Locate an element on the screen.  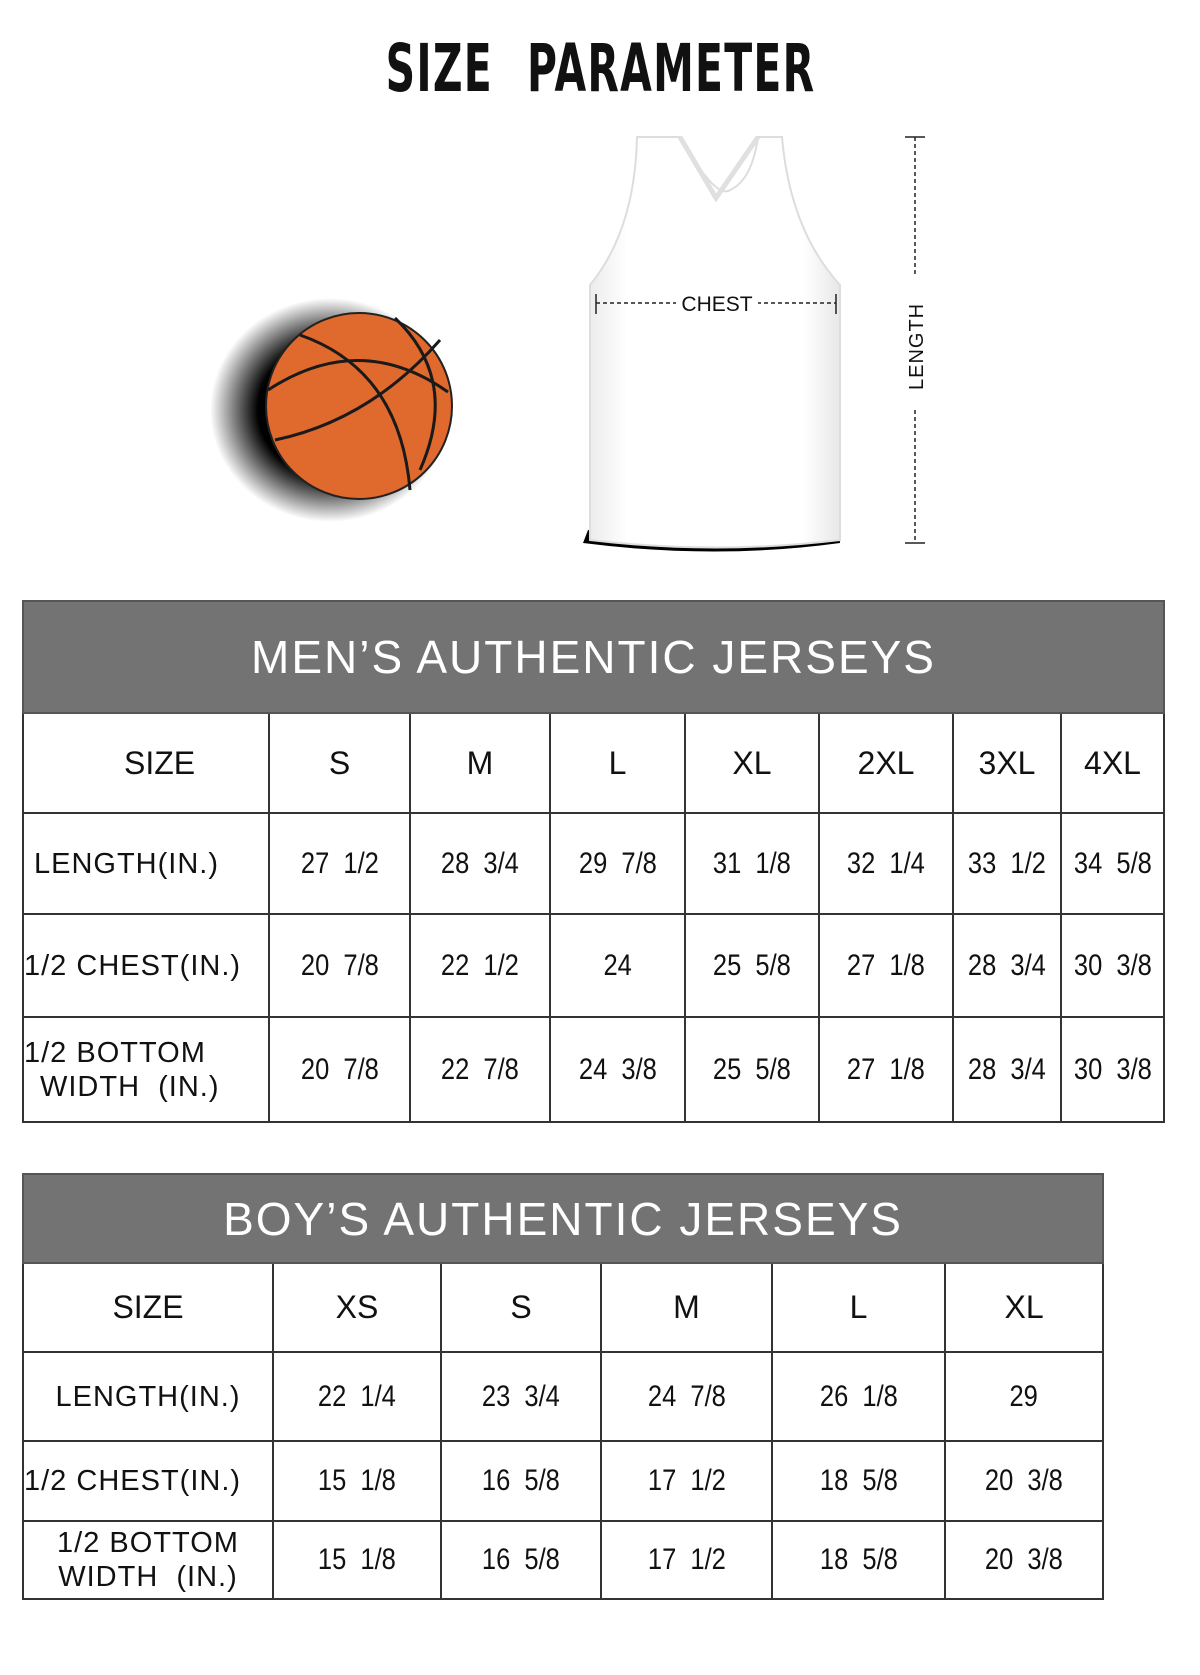
cell: 27 1/2 is located at coordinates (339, 863).